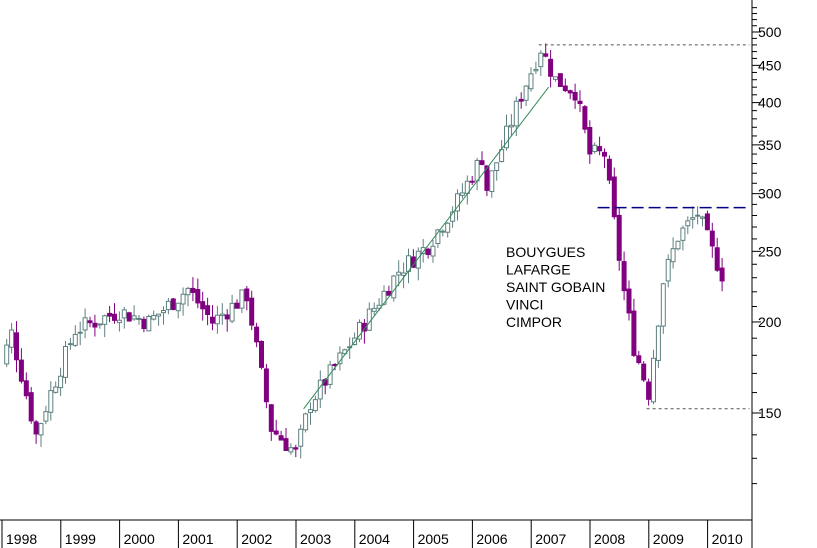 This screenshot has height=548, width=817. Describe the element at coordinates (668, 539) in the screenshot. I see `x-tick-label: 2009` at that location.